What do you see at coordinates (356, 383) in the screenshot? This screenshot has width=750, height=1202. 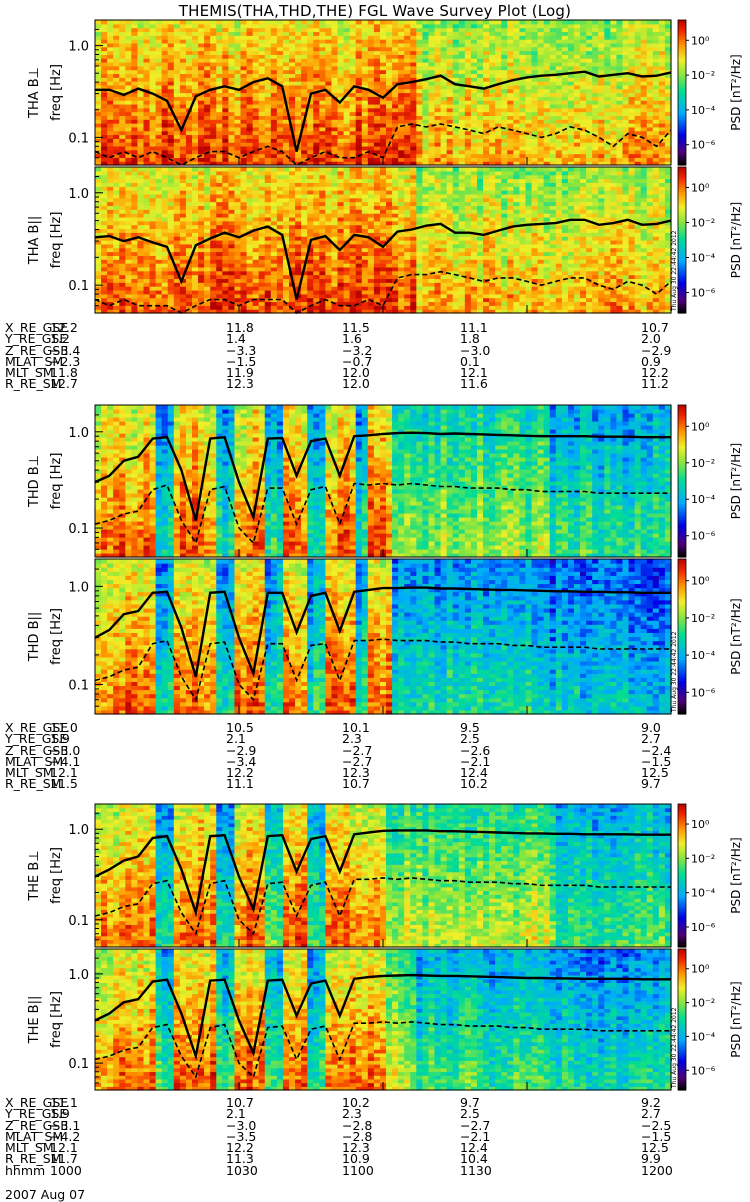 I see `ephemeris-value: 12.0` at bounding box center [356, 383].